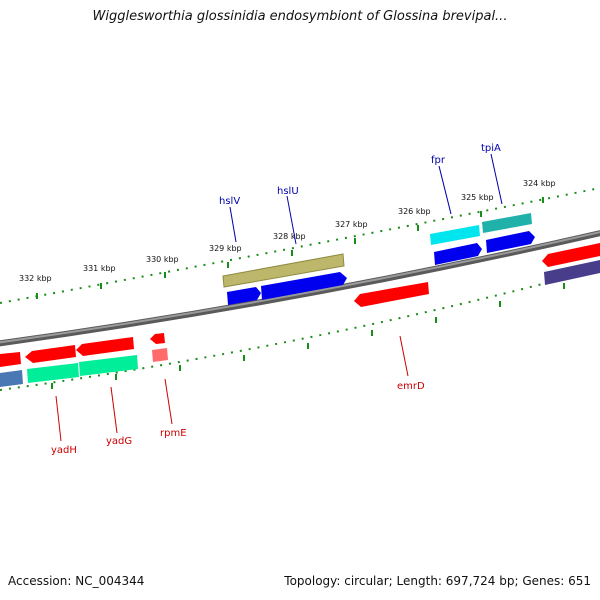 The height and width of the screenshot is (600, 600). I want to click on gene-label-rpmE: rpmE, so click(173, 433).